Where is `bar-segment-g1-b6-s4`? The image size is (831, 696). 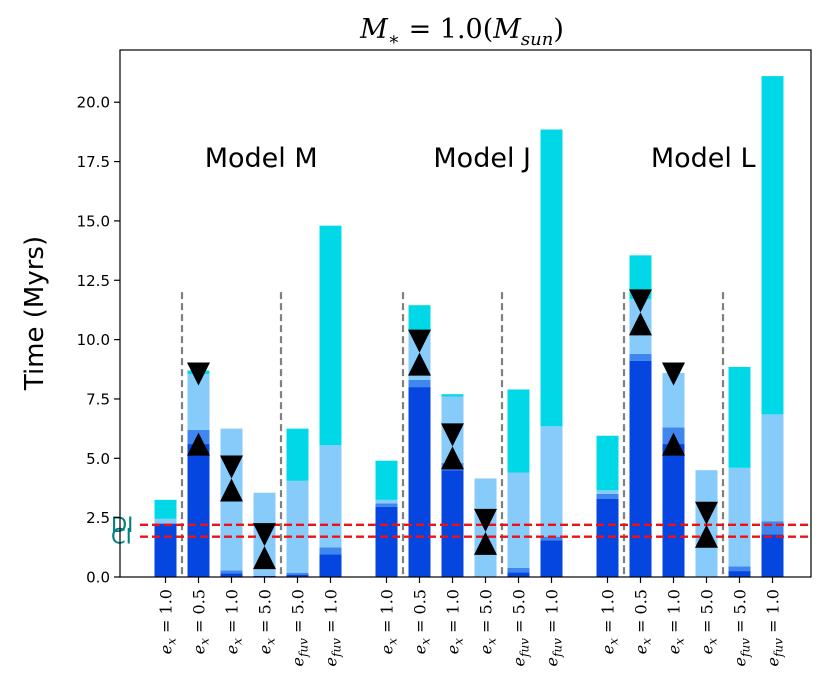
bar-segment-g1-b6-s4 is located at coordinates (330, 335).